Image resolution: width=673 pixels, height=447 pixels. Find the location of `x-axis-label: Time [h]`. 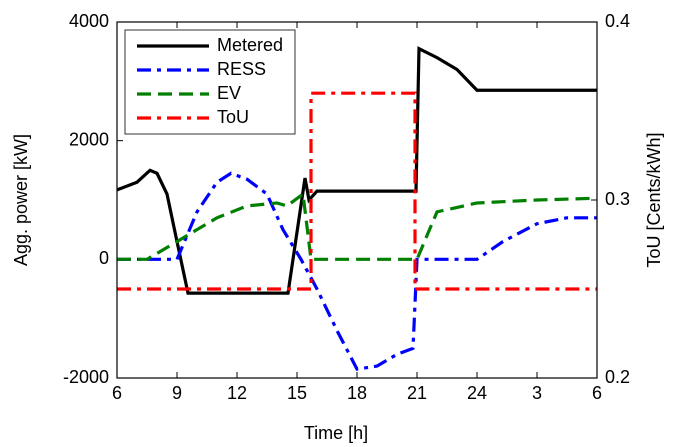

x-axis-label: Time [h] is located at coordinates (336, 433).